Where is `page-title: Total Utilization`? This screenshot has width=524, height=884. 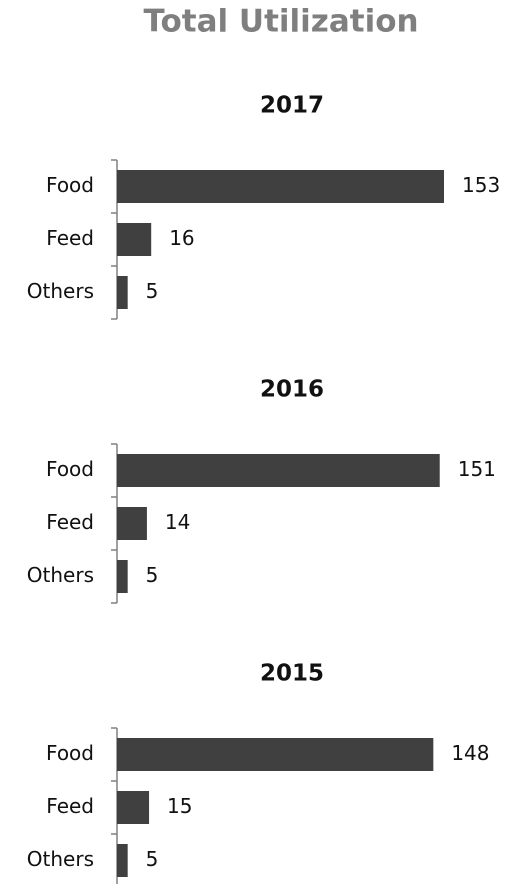
page-title: Total Utilization is located at coordinates (280, 22).